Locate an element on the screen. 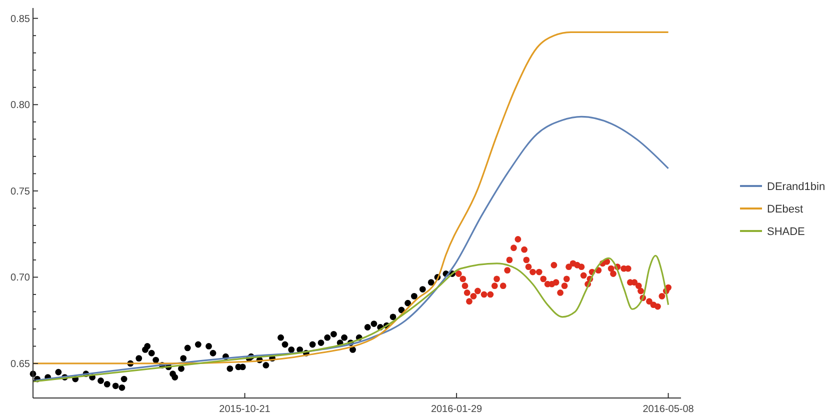  y-tick-label: 0.70 is located at coordinates (20, 278).